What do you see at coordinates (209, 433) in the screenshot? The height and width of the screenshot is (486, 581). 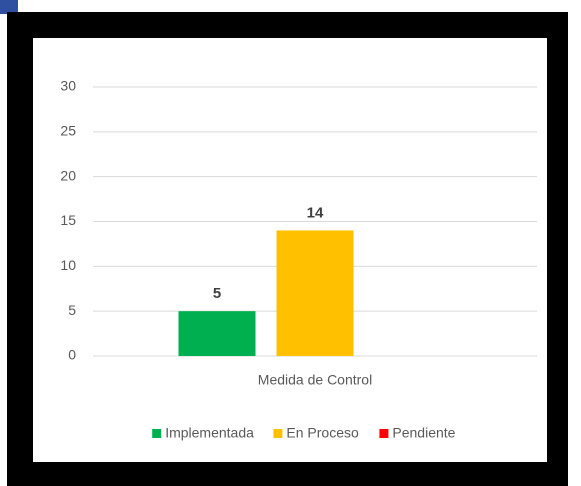 I see `legend-label: Implementada` at bounding box center [209, 433].